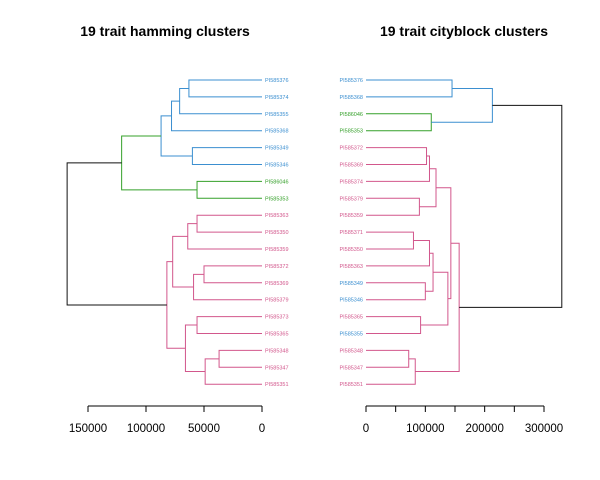 This screenshot has width=600, height=480. Describe the element at coordinates (351, 267) in the screenshot. I see `cityblock-leaf-label-11: PI585363` at that location.